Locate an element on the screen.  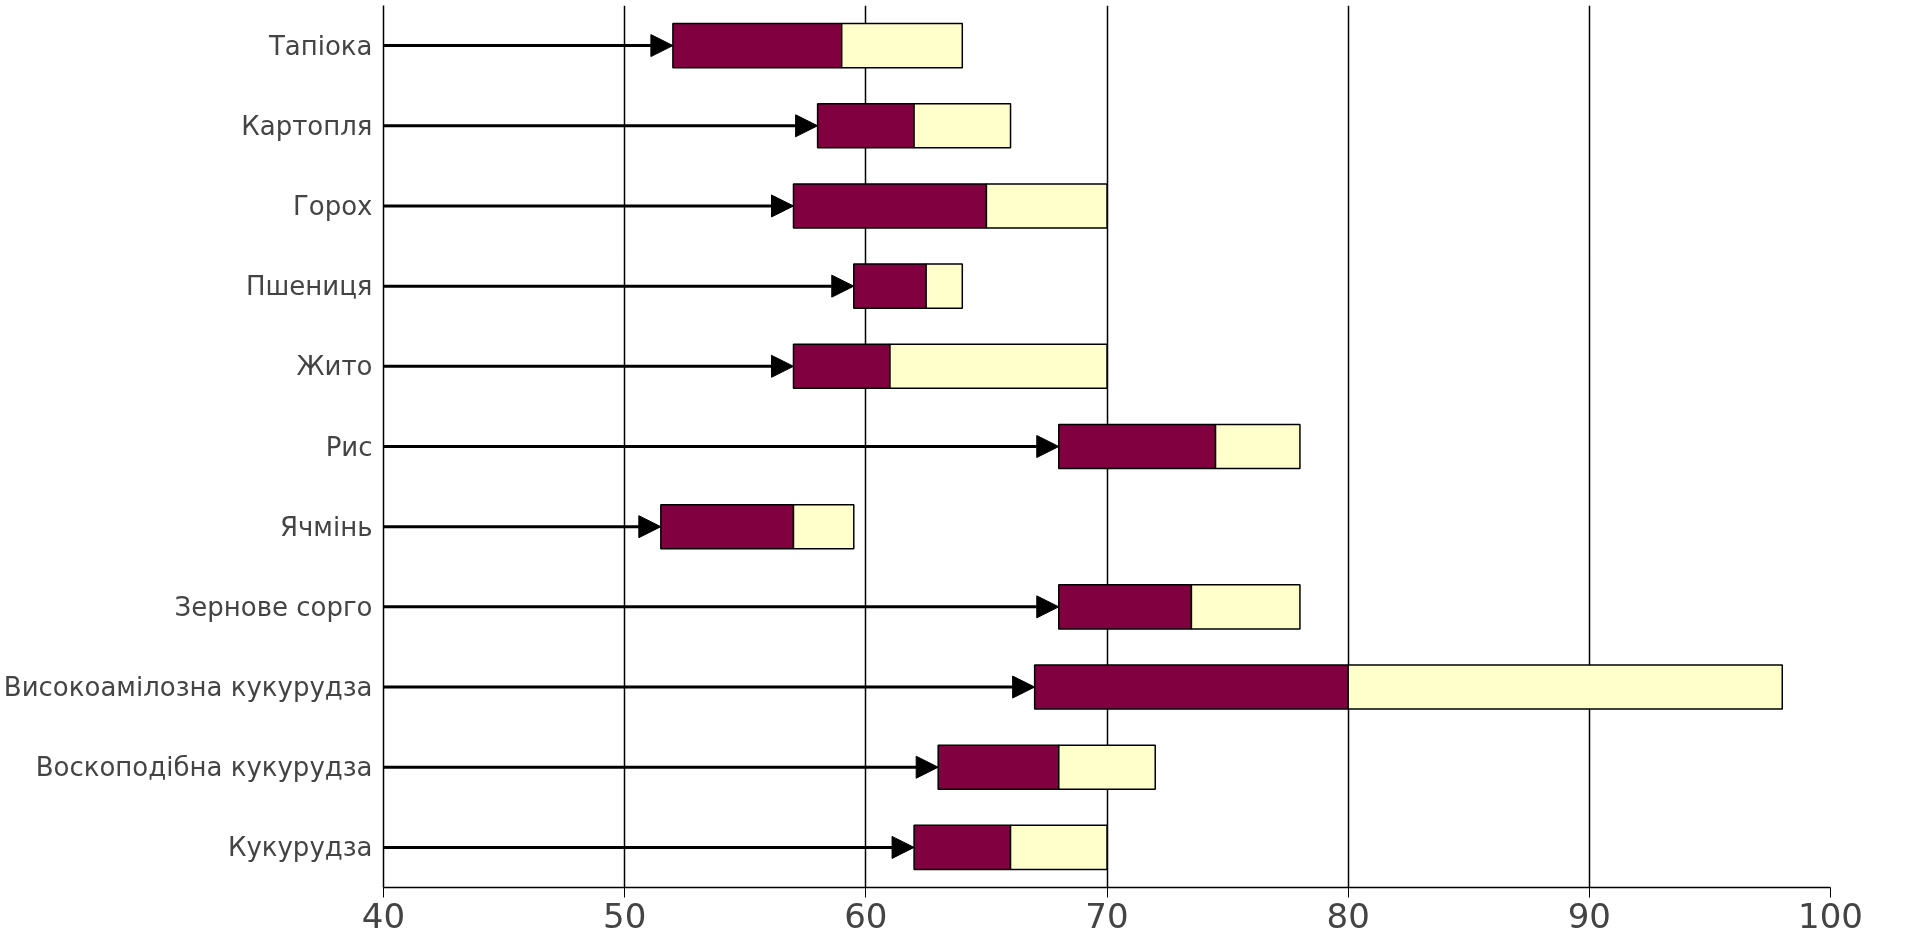
y-tick-label: Пшениця is located at coordinates (309, 286).